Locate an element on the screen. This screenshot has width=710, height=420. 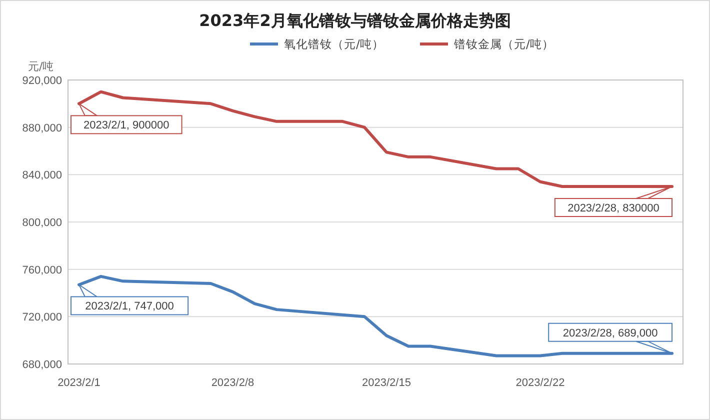
y-tick-label: 920,000 is located at coordinates (42, 81).